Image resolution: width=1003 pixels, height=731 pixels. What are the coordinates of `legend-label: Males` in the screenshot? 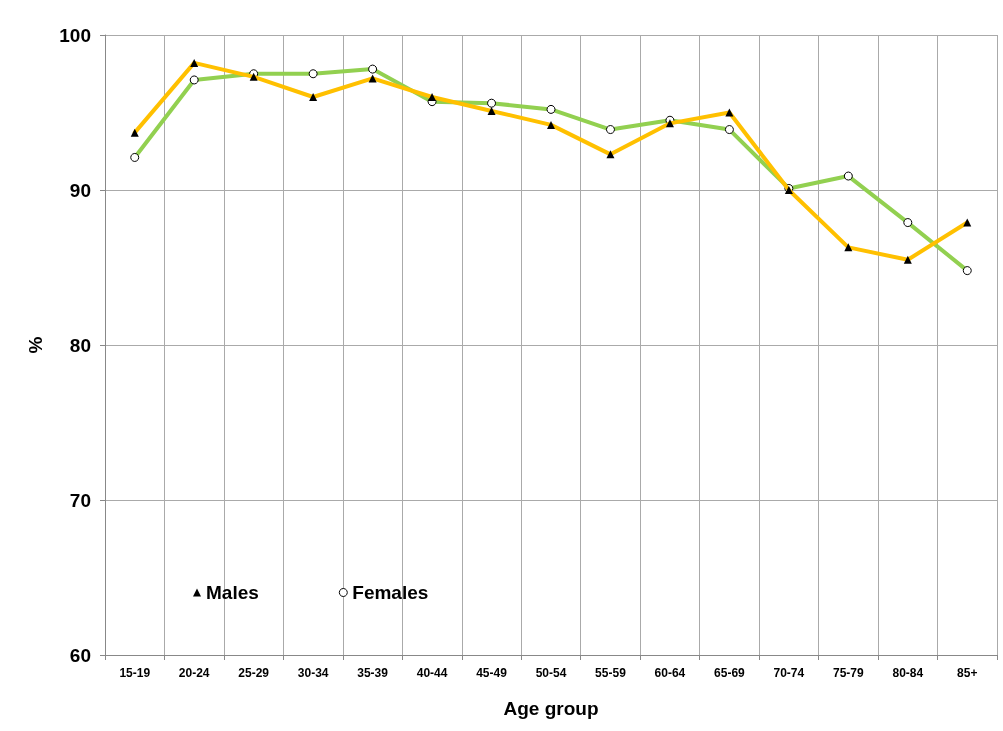 It's located at (232, 592).